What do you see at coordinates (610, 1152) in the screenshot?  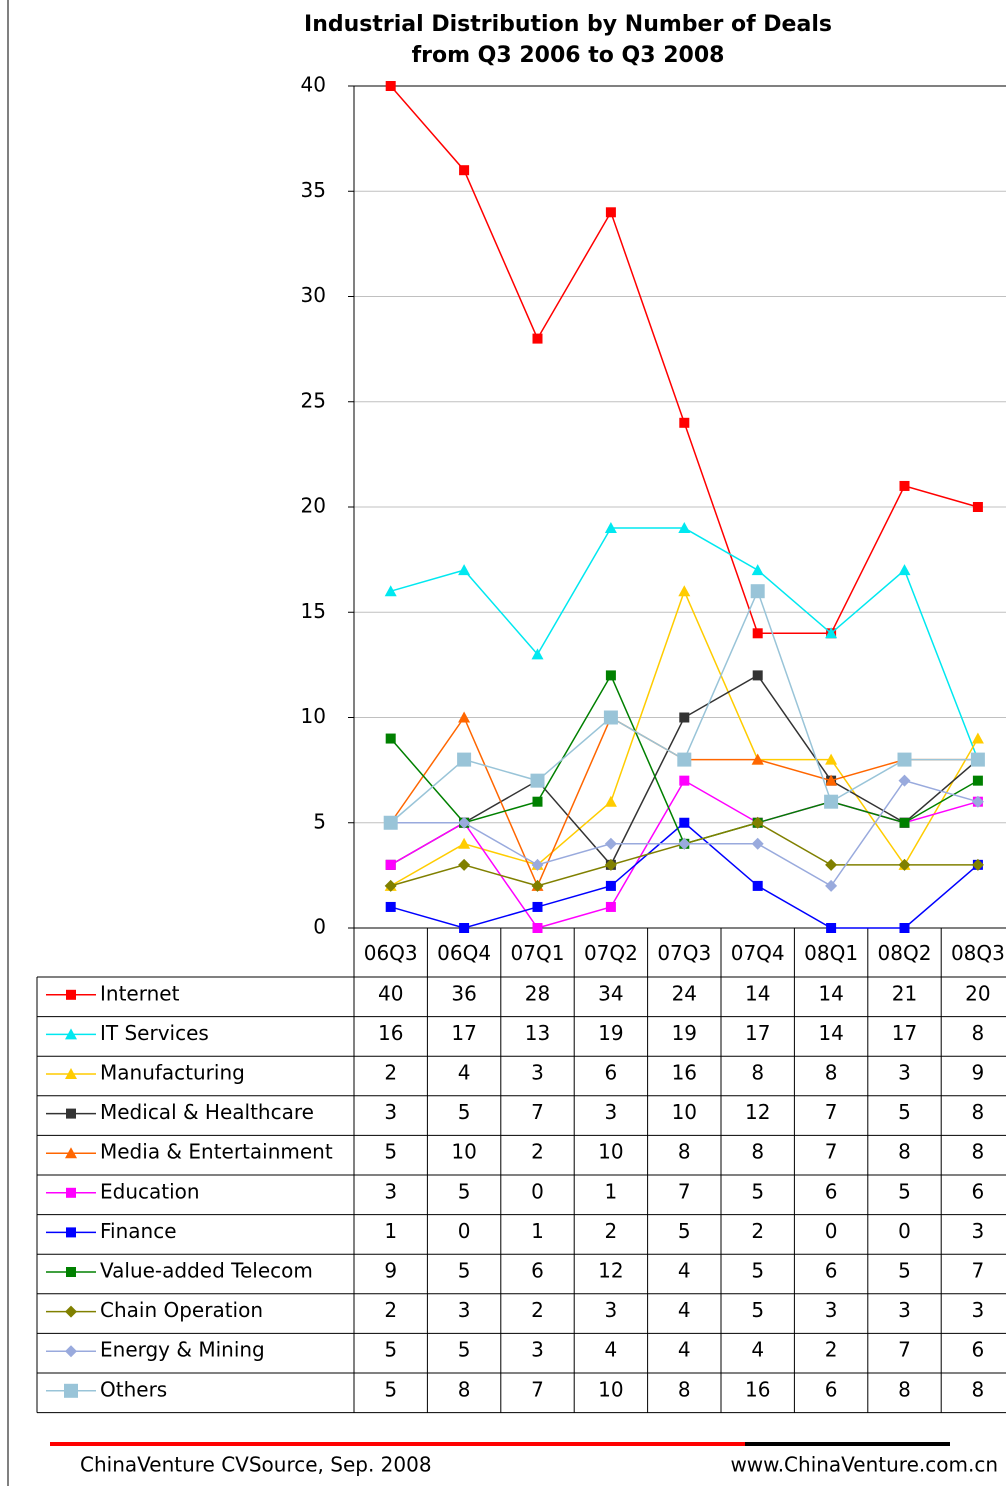 I see `table-value: 10` at bounding box center [610, 1152].